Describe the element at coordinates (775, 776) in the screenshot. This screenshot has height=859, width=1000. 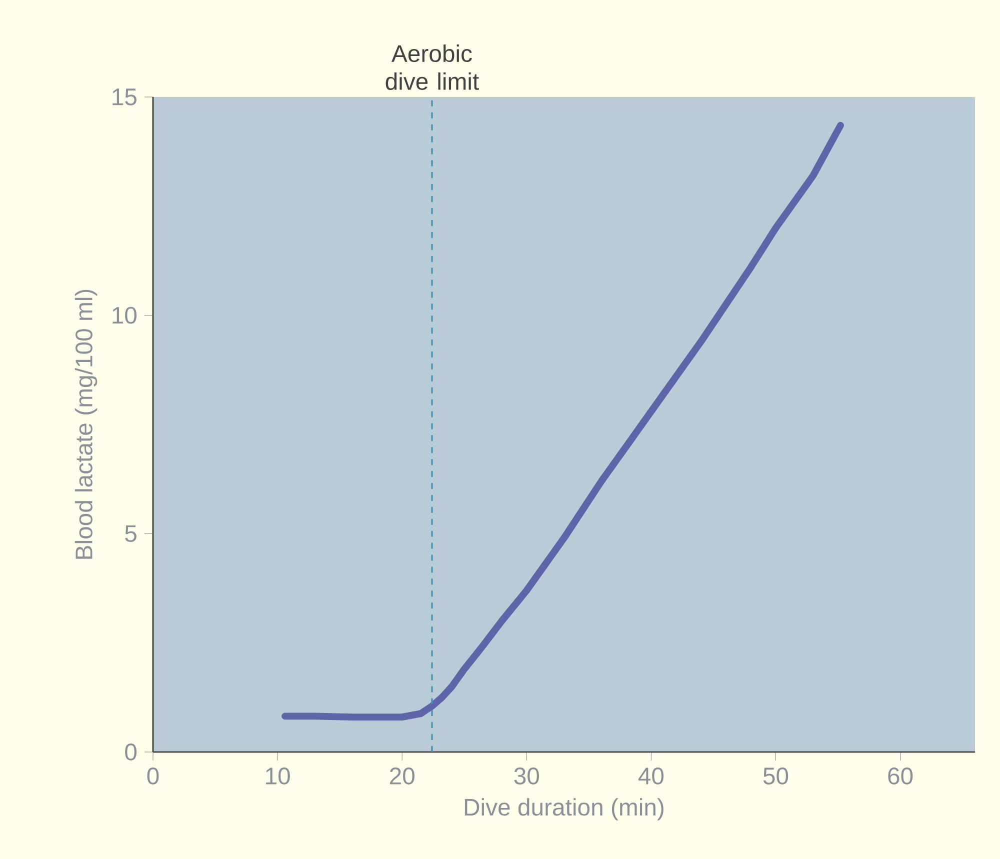
I see `x-tick-label: 50` at that location.